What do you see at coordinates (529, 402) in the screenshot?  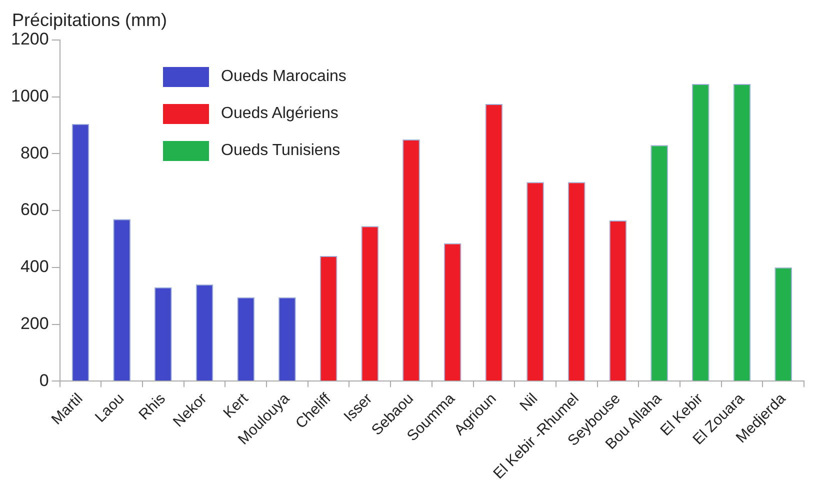 I see `x-tick-label: Nil` at bounding box center [529, 402].